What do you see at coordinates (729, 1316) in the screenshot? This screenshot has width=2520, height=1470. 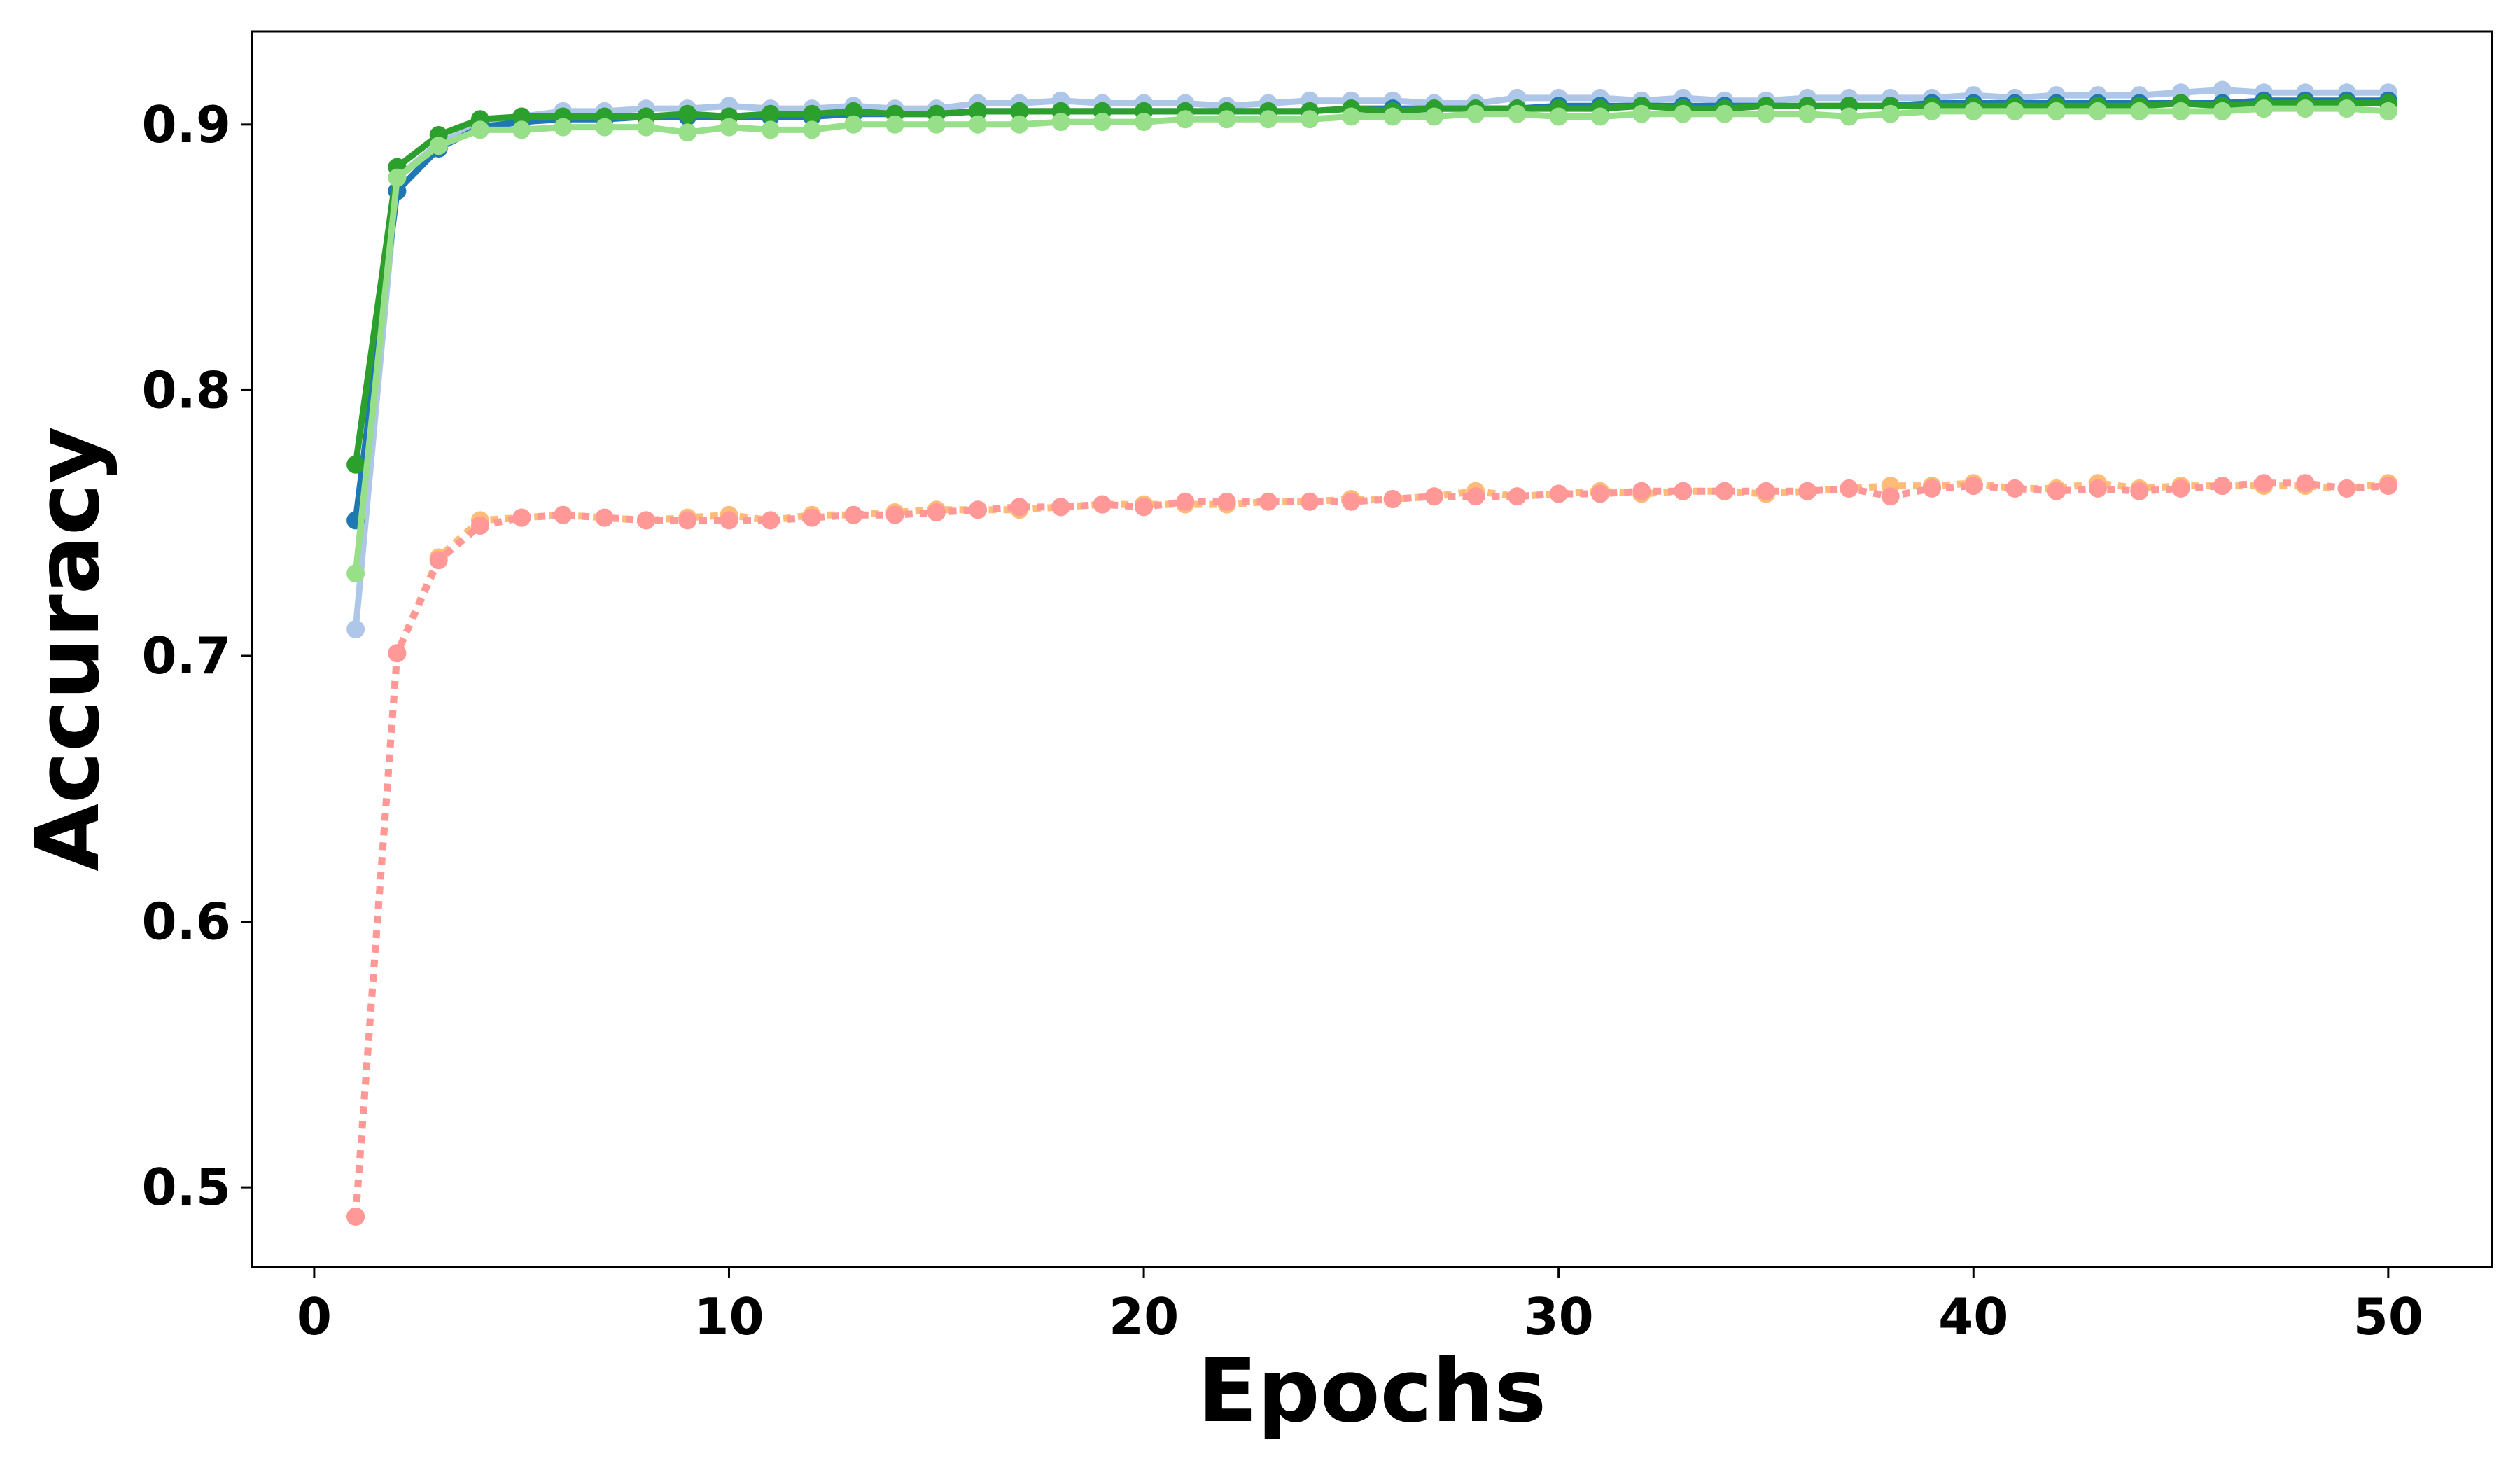 I see `x-tick-label: 10` at bounding box center [729, 1316].